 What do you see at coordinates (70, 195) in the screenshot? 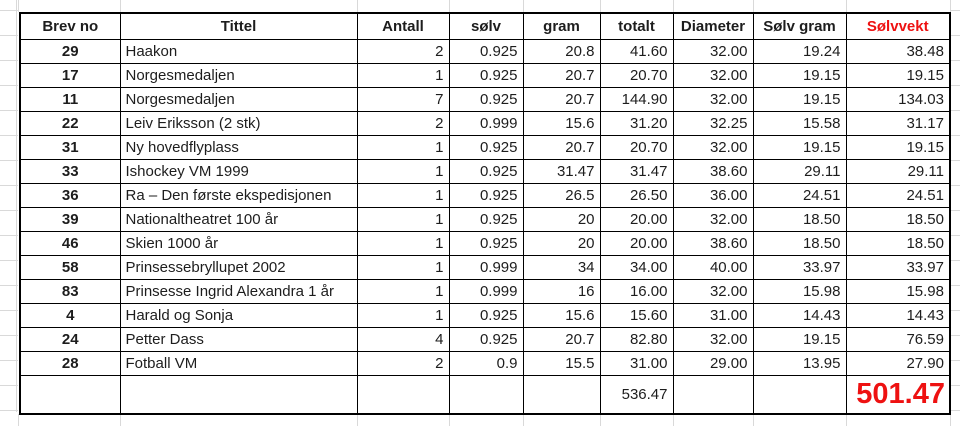
I see `cell-brev_no: 36` at bounding box center [70, 195].